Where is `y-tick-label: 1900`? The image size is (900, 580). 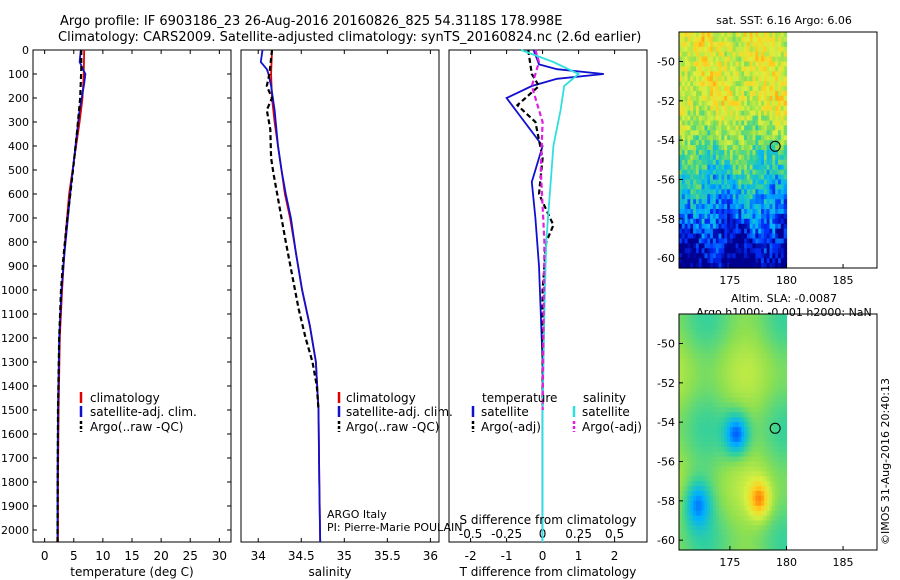
y-tick-label: 1900 is located at coordinates (15, 506).